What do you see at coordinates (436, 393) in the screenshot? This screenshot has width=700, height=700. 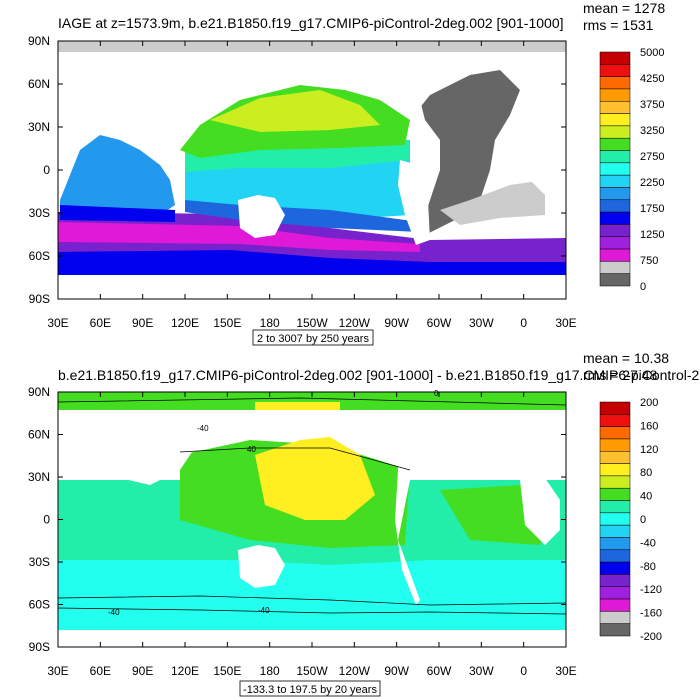 I see `bottom-contour-label: 0` at bounding box center [436, 393].